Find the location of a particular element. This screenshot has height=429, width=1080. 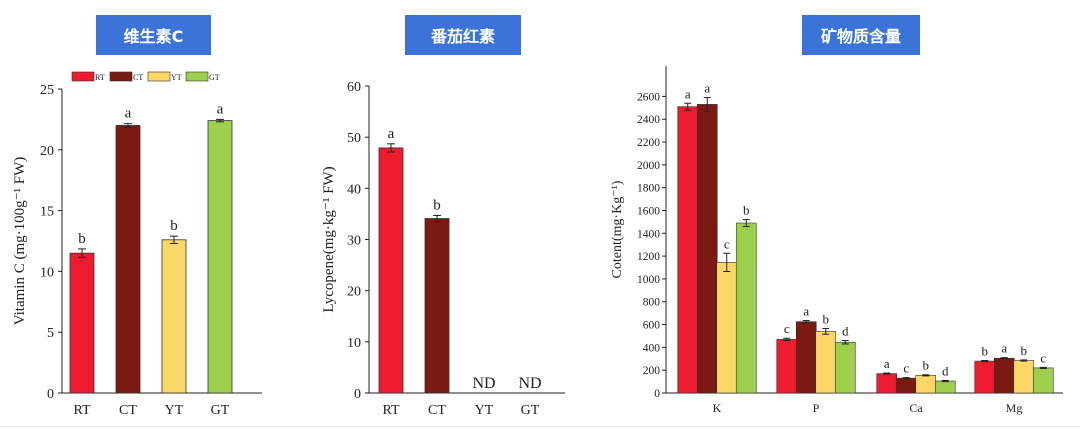

y-tick-label: 2400 is located at coordinates (648, 120).